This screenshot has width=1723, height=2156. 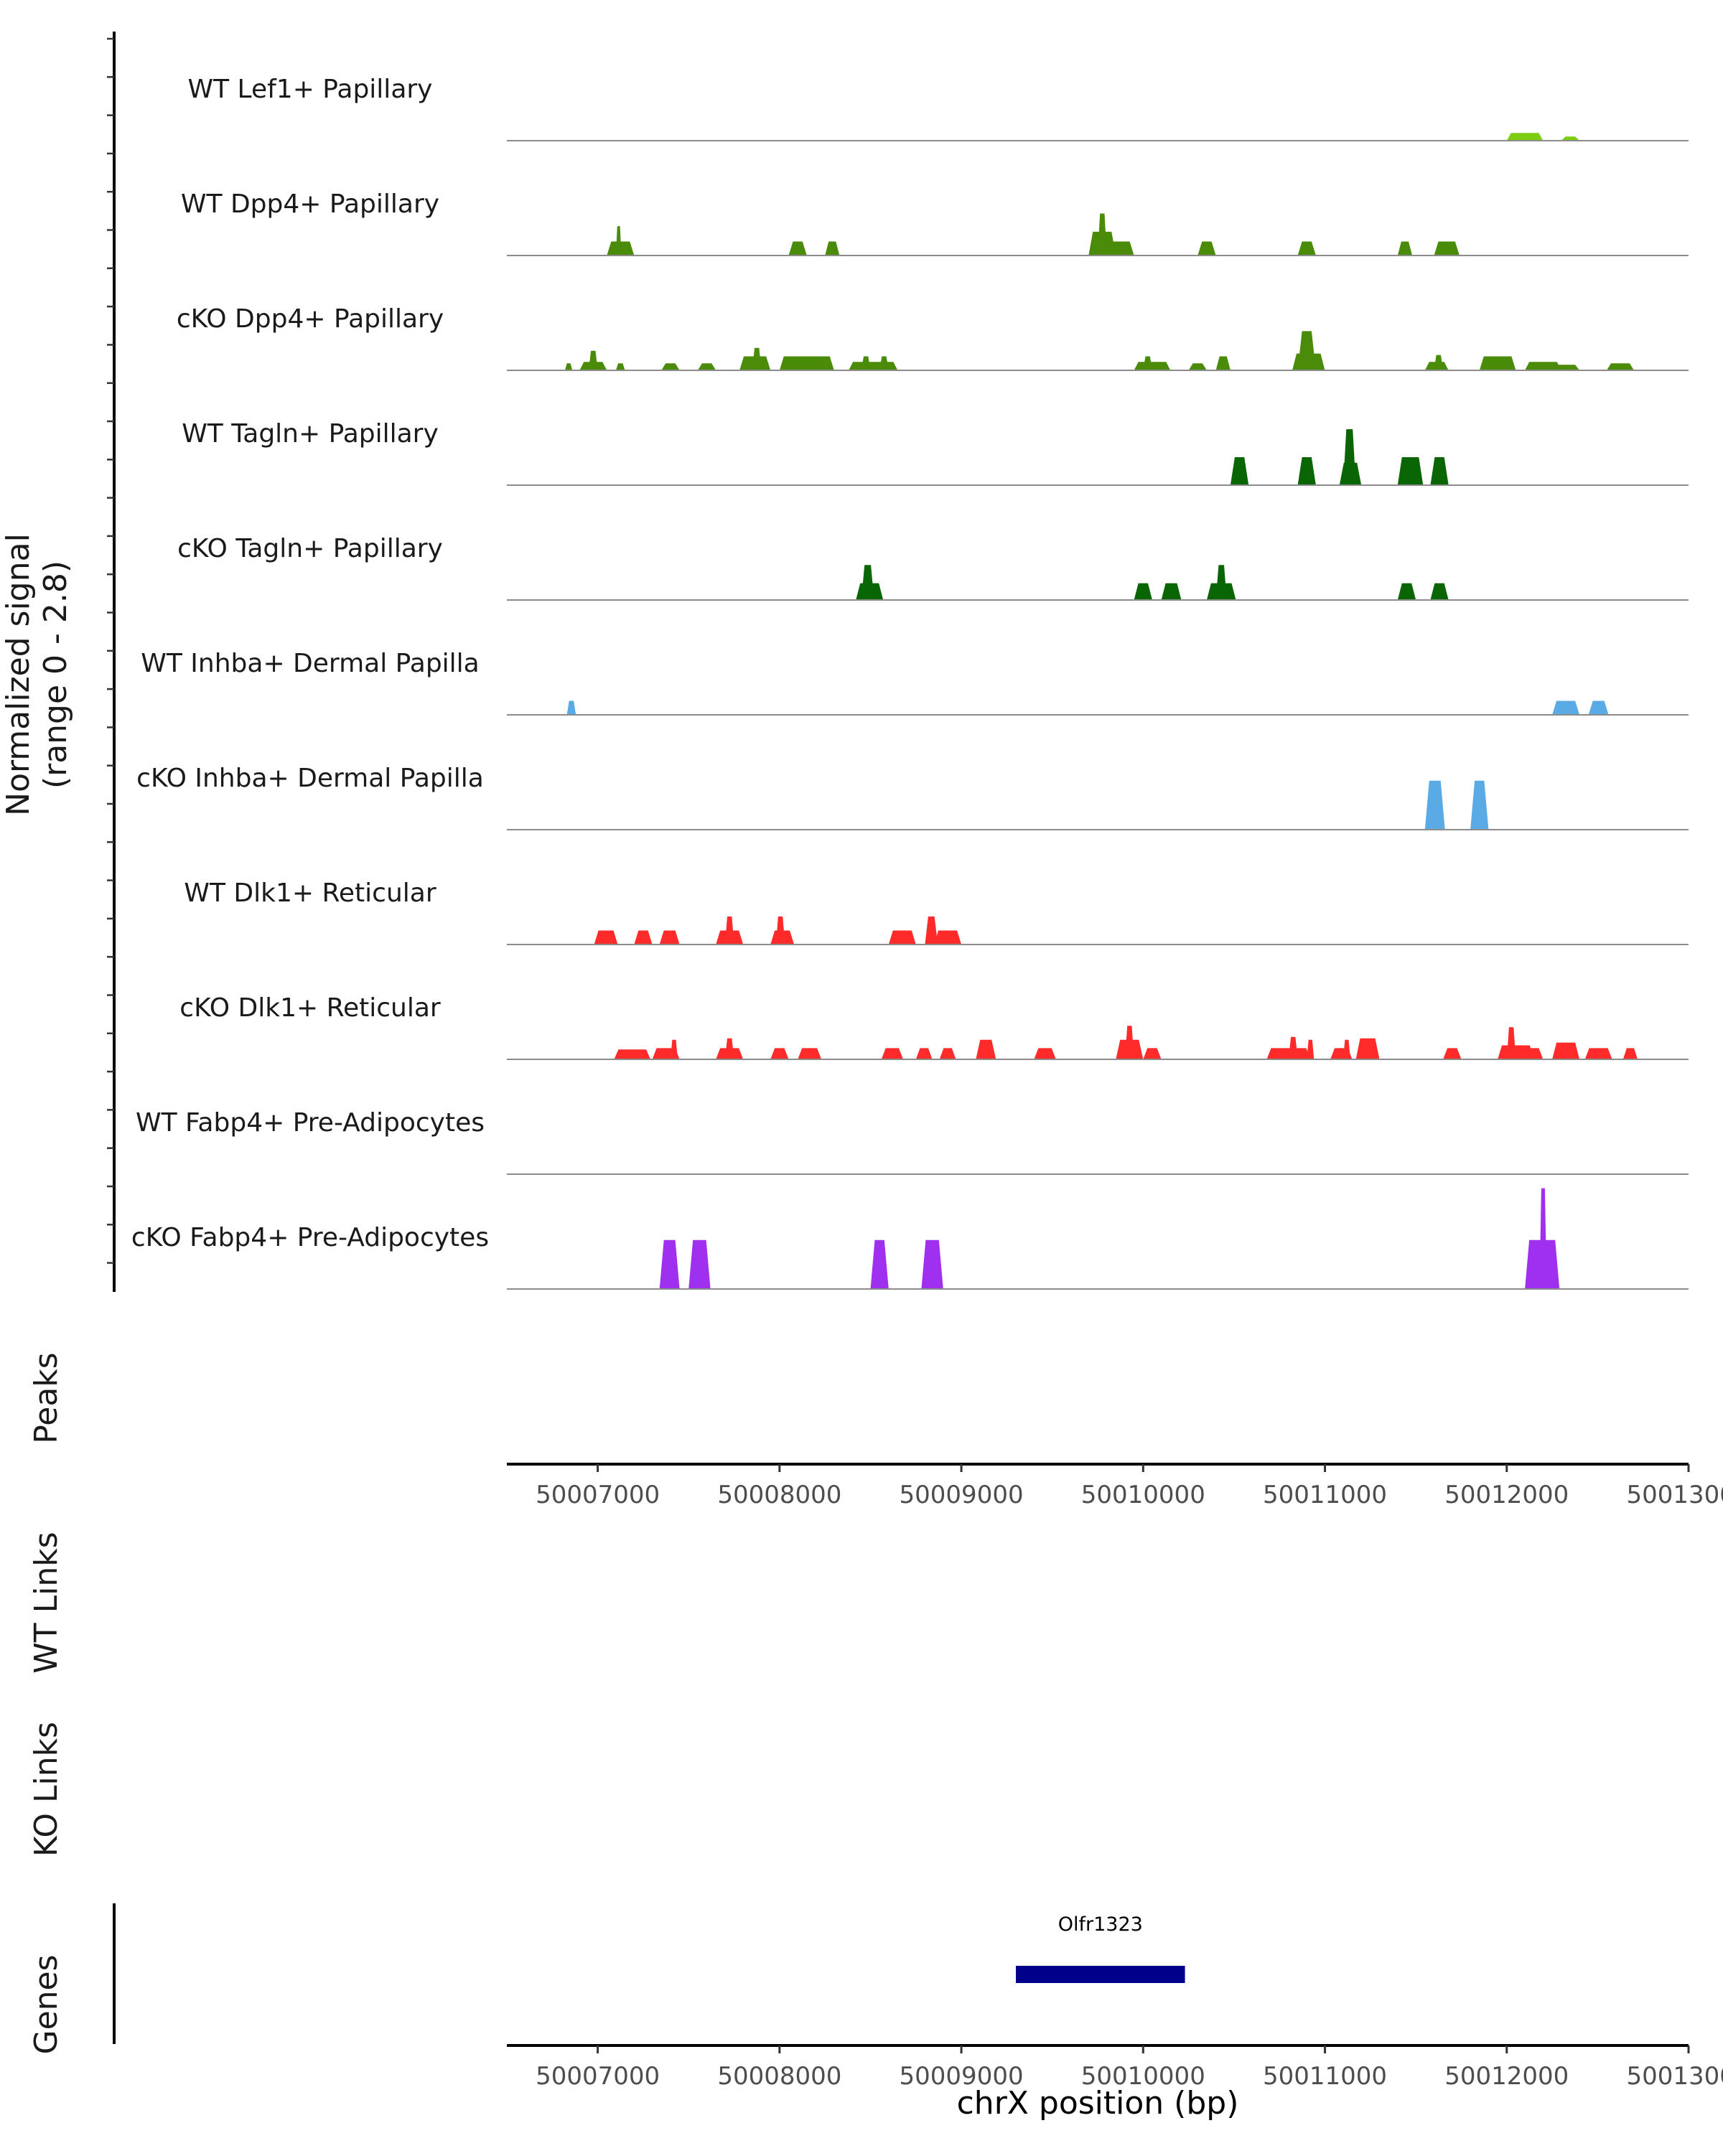 What do you see at coordinates (310, 548) in the screenshot?
I see `track-label: cKO Tagln+ Papillary` at bounding box center [310, 548].